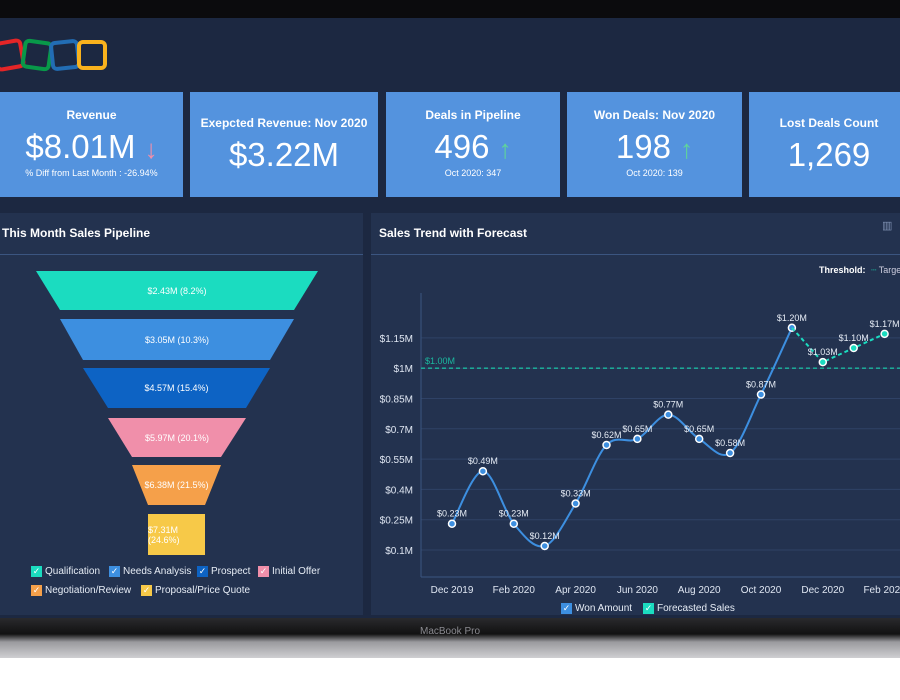  I want to click on kpi-title: Won Deals: Nov 2020, so click(654, 115).